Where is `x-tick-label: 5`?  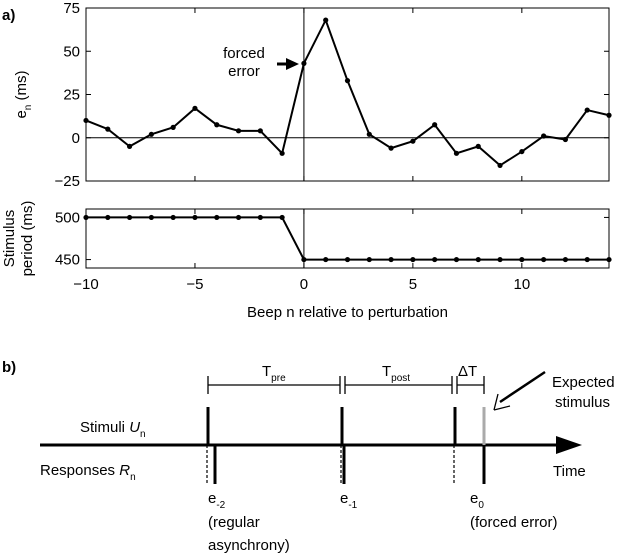 x-tick-label: 5 is located at coordinates (413, 284).